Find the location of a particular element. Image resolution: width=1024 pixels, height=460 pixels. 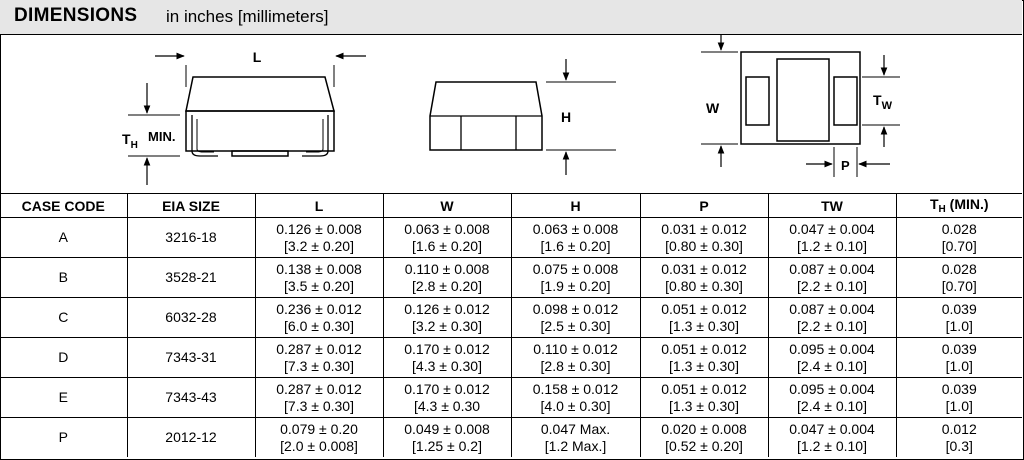

l-dimension-cell: 0.079 ± 0.20 [2.0 ± 0.008] is located at coordinates (319, 437).